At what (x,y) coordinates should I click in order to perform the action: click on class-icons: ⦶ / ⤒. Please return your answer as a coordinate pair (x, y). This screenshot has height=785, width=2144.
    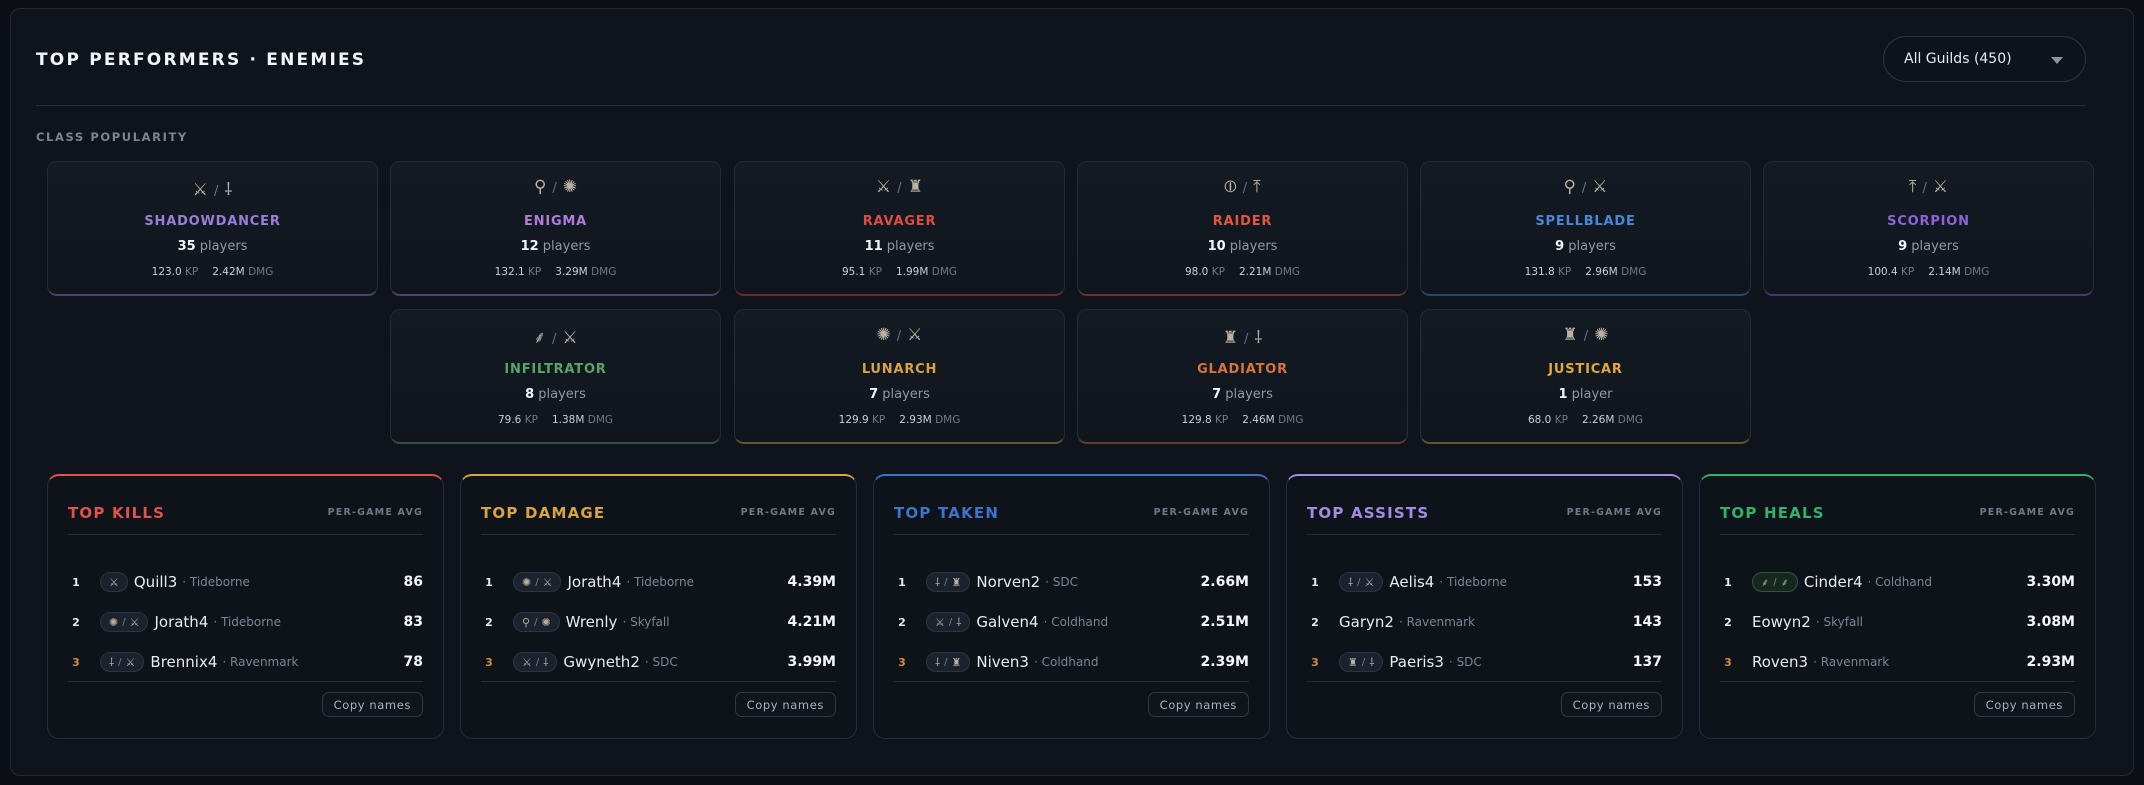
    Looking at the image, I should click on (1242, 189).